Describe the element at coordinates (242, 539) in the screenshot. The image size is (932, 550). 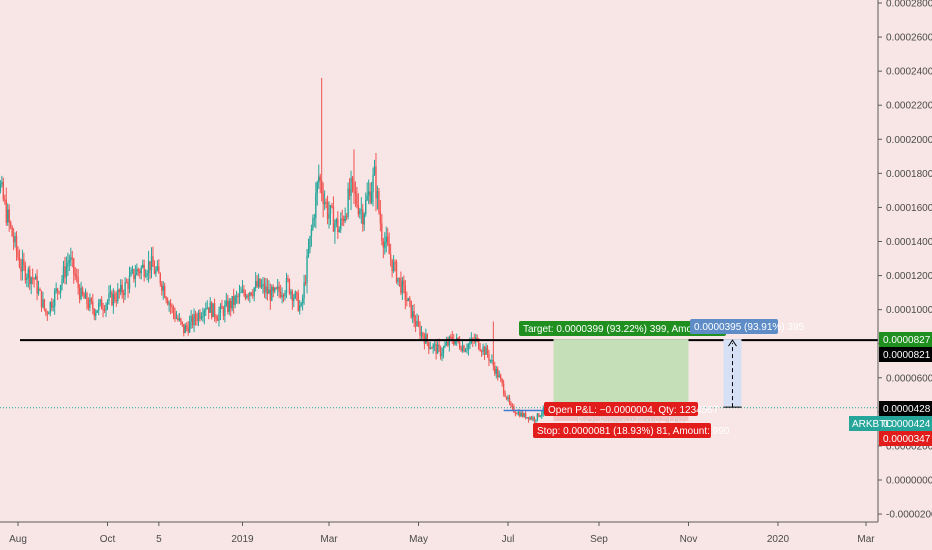
I see `time-tick-label: 2019` at that location.